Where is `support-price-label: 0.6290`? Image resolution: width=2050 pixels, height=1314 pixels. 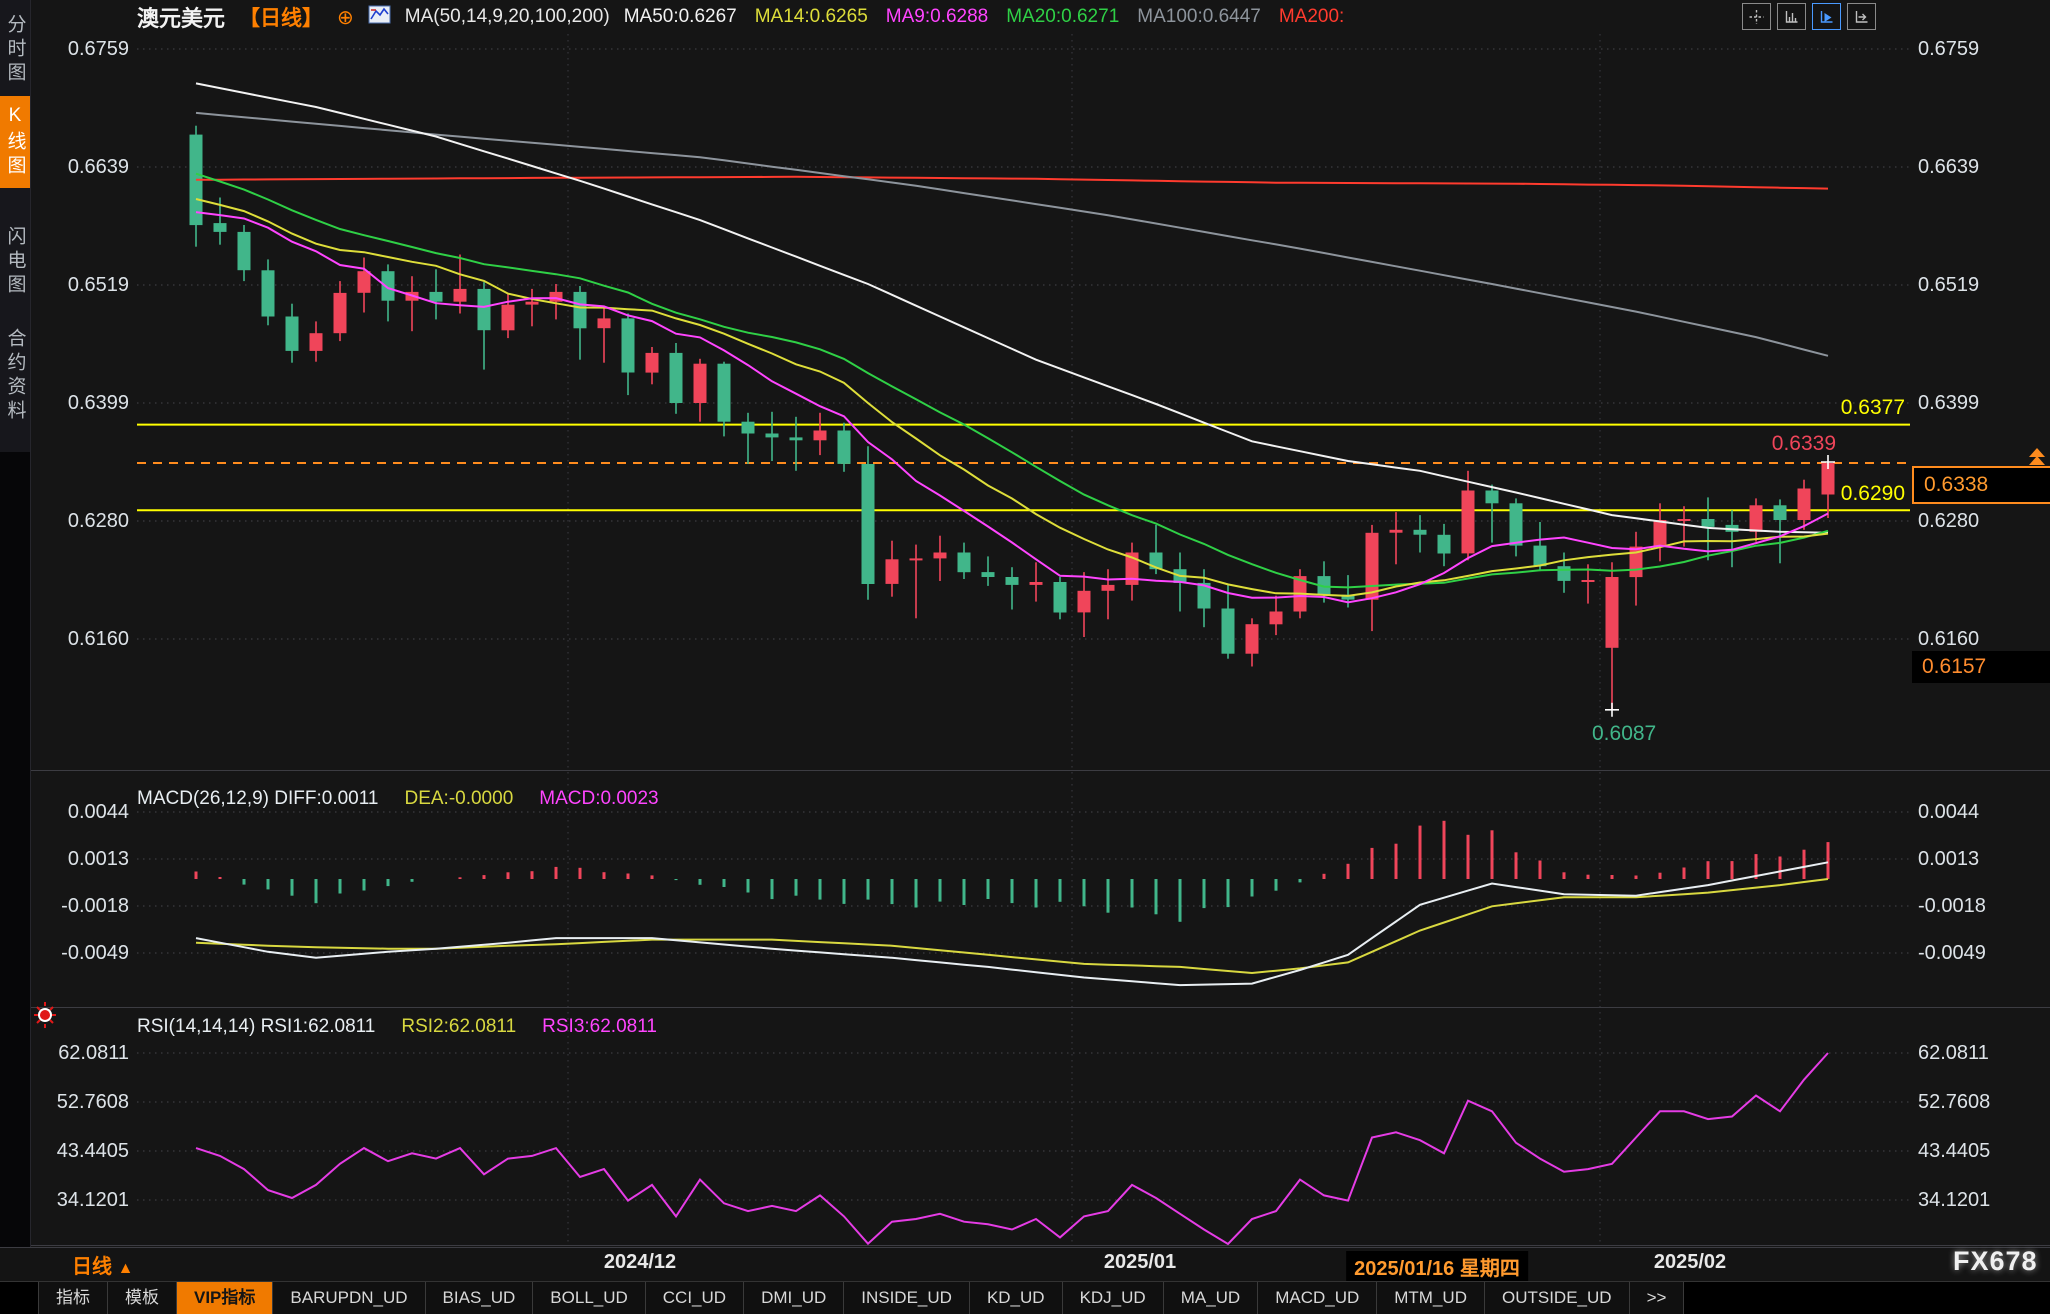 support-price-label: 0.6290 is located at coordinates (1872, 493).